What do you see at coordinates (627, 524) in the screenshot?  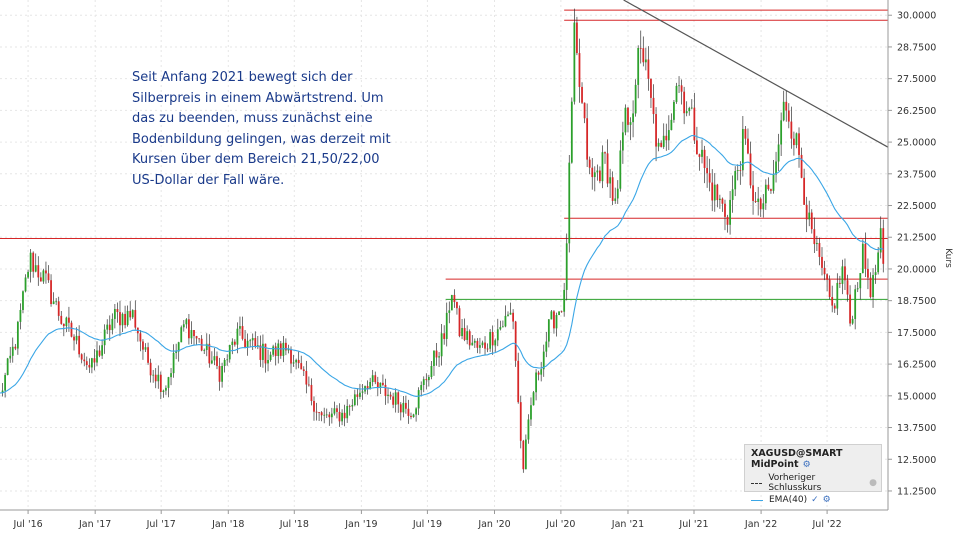 I see `x-tick-label: Jan '21` at bounding box center [627, 524].